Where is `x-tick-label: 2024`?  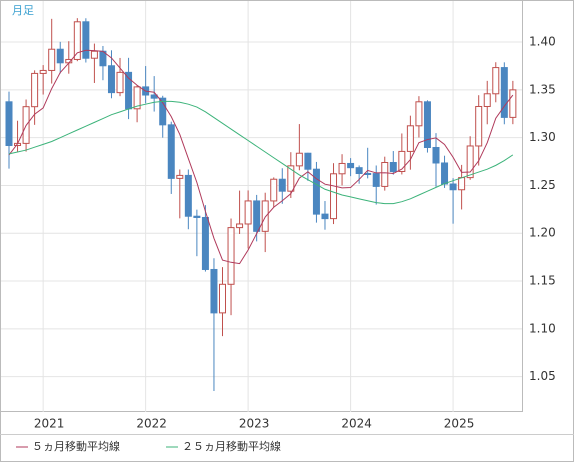
x-tick-label: 2024 is located at coordinates (356, 424).